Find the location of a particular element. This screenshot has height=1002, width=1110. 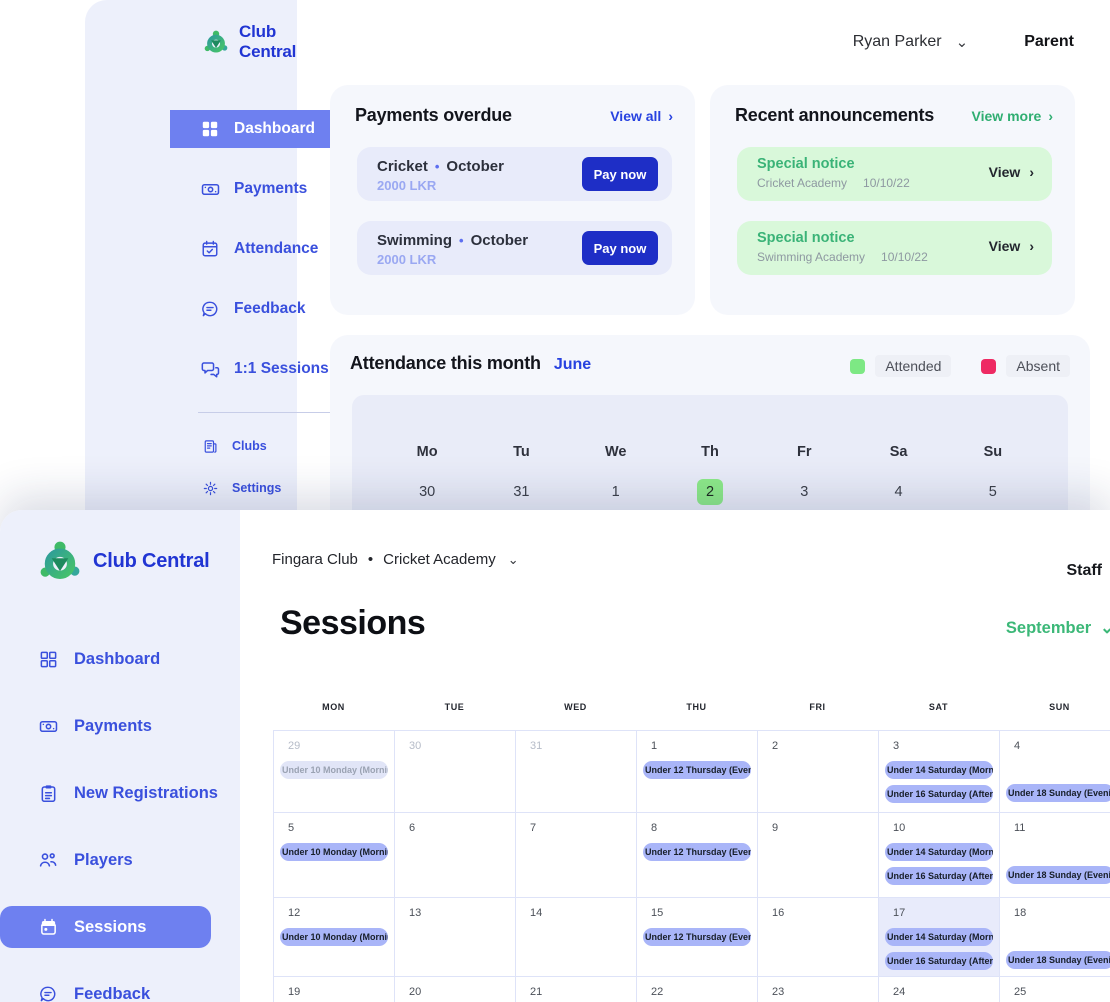

clubs-icon is located at coordinates (210, 446).